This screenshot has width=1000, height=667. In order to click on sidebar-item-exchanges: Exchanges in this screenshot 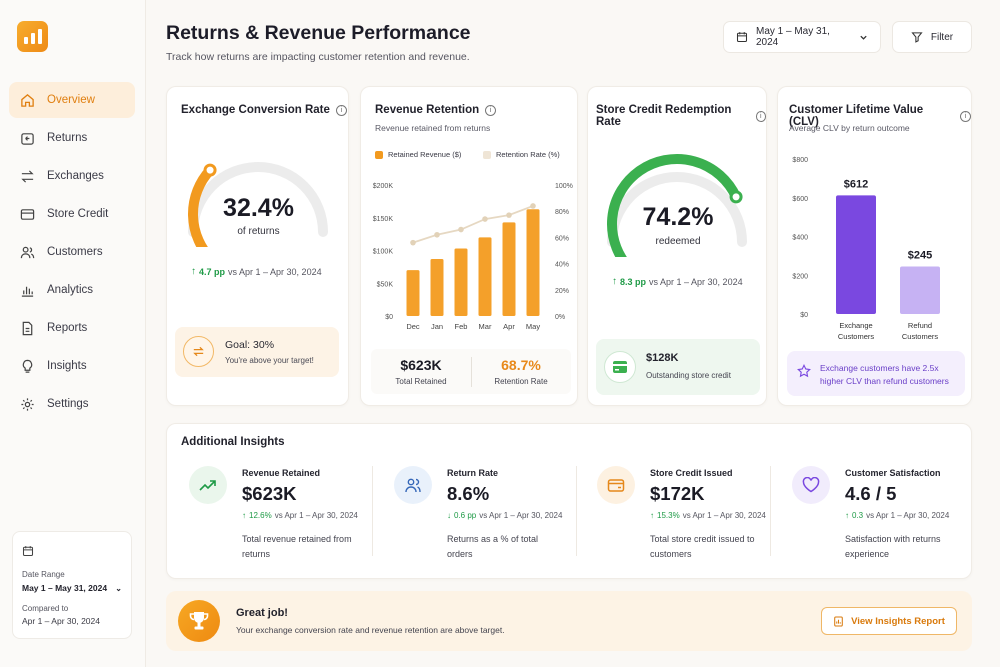, I will do `click(72, 176)`.